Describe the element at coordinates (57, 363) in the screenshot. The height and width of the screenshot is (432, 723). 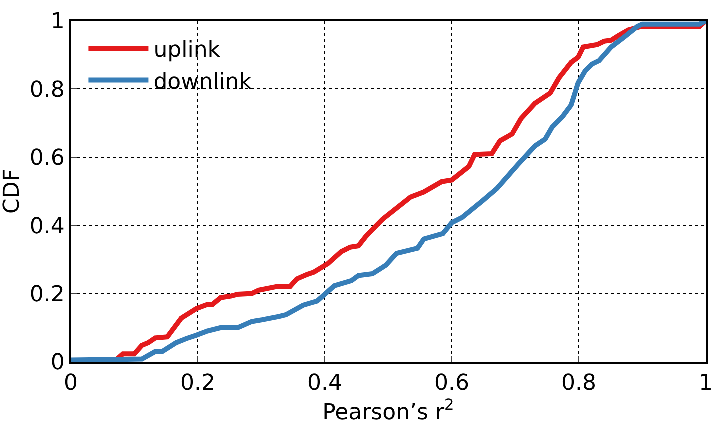
I see `y-tick-label: 0` at that location.